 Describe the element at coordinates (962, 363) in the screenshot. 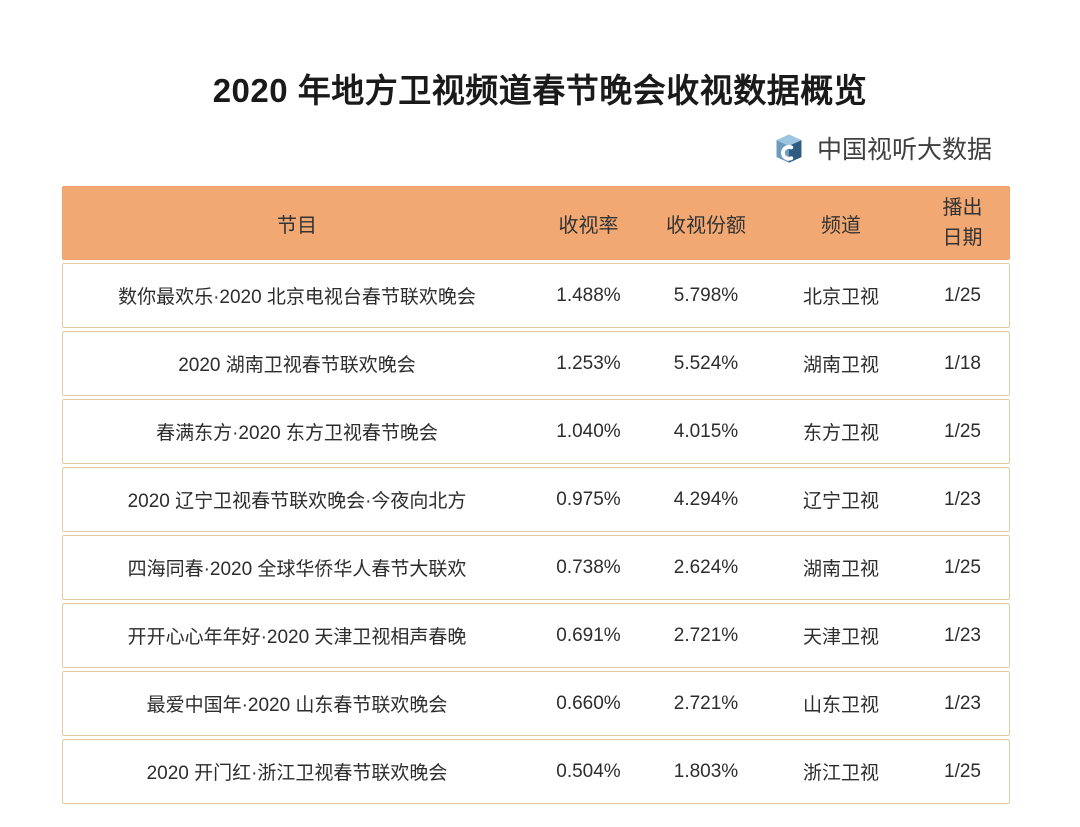

I see `cell-date: 1/18` at that location.